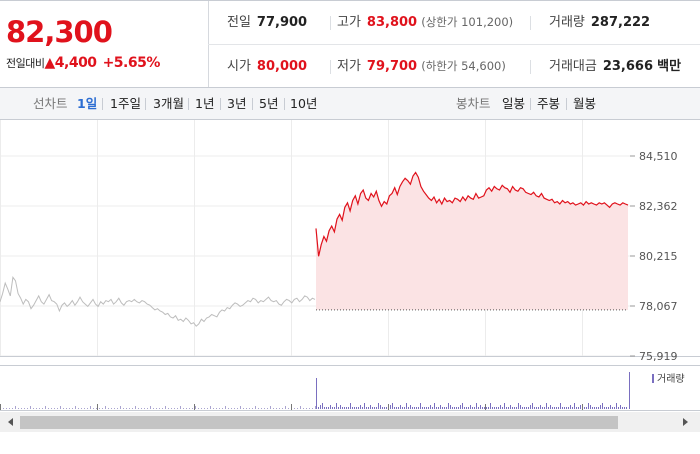 This screenshot has width=700, height=454. What do you see at coordinates (49, 63) in the screenshot?
I see `up-arrow-icon: ▲` at bounding box center [49, 63].